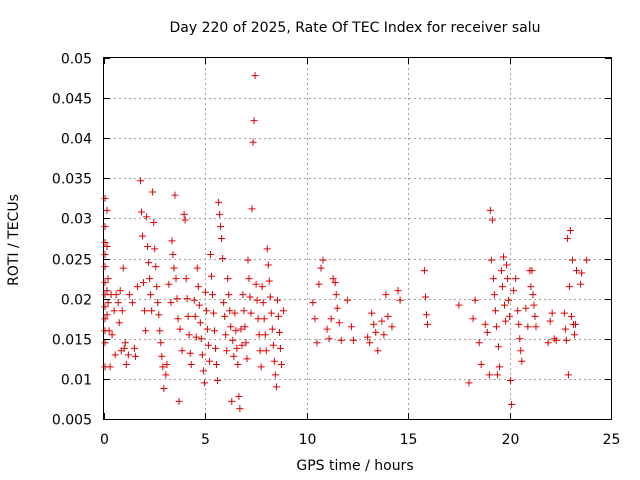 The height and width of the screenshot is (480, 640). I want to click on y-tick-label: 0.025, so click(72, 261).